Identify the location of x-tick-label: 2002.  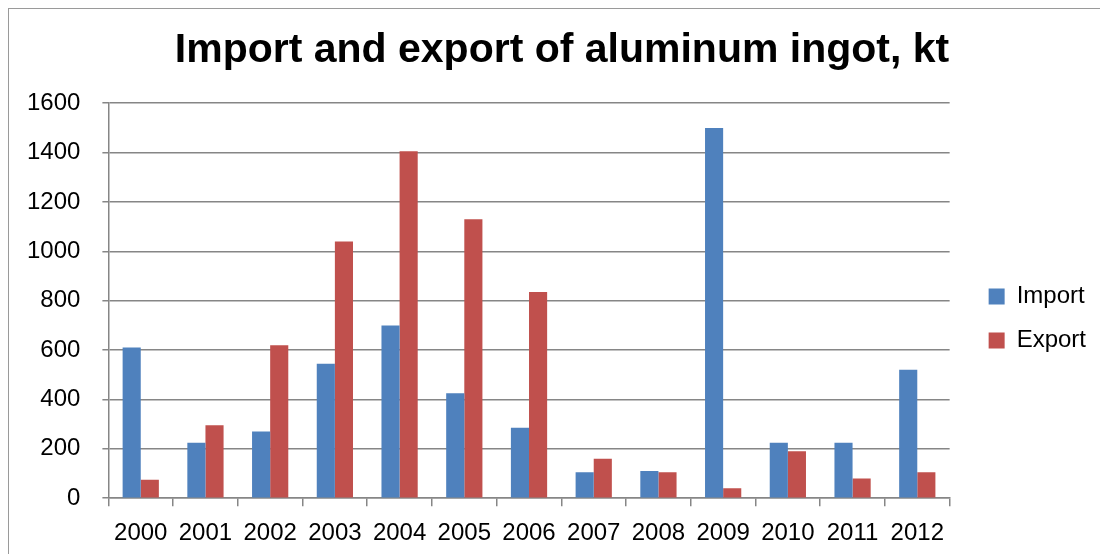
(270, 532).